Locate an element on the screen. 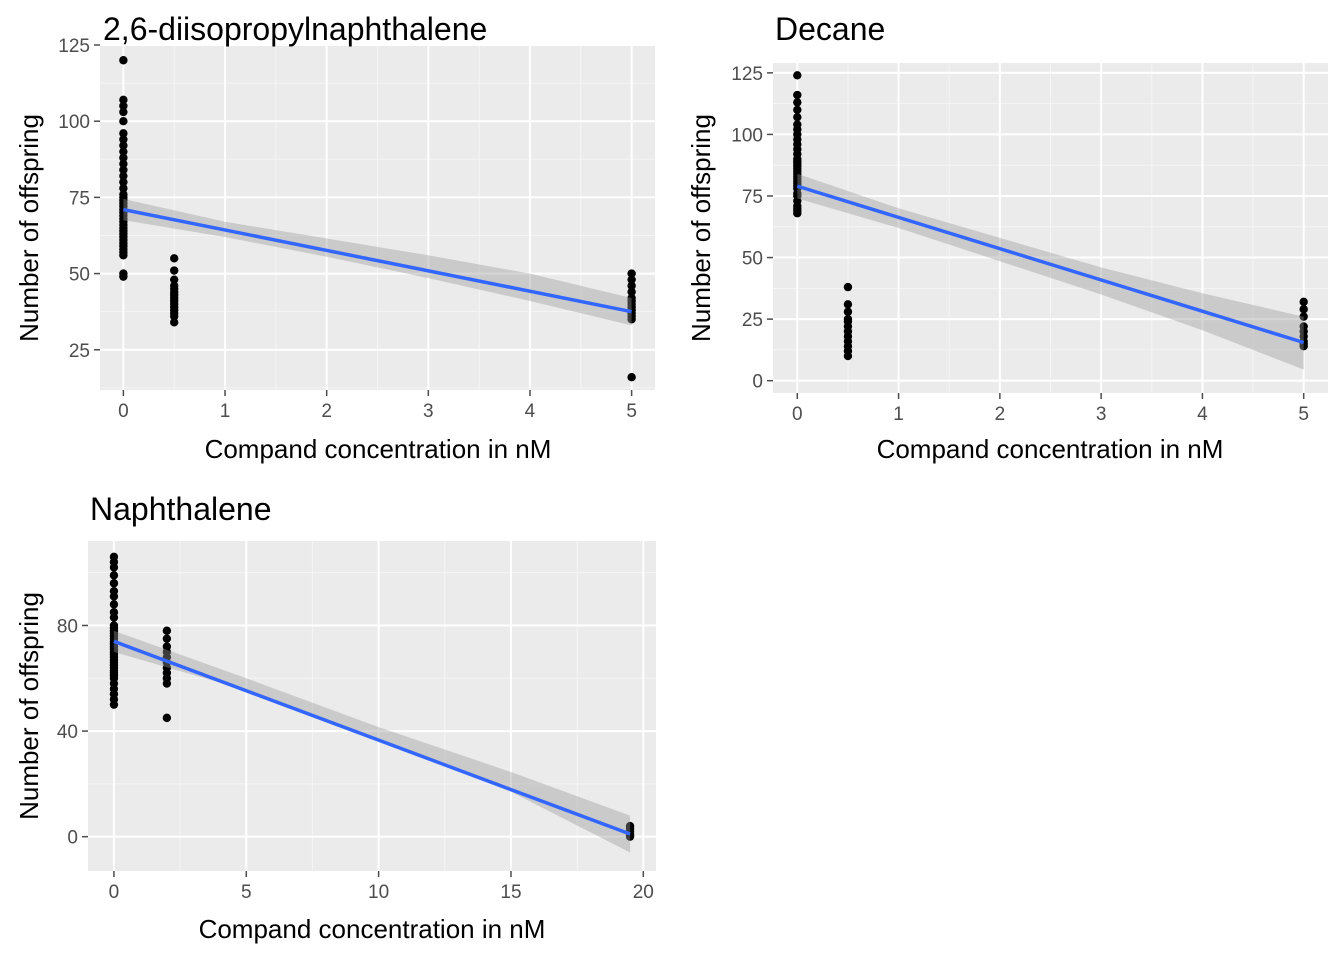 The height and width of the screenshot is (960, 1344). plot-panel is located at coordinates (372, 706).